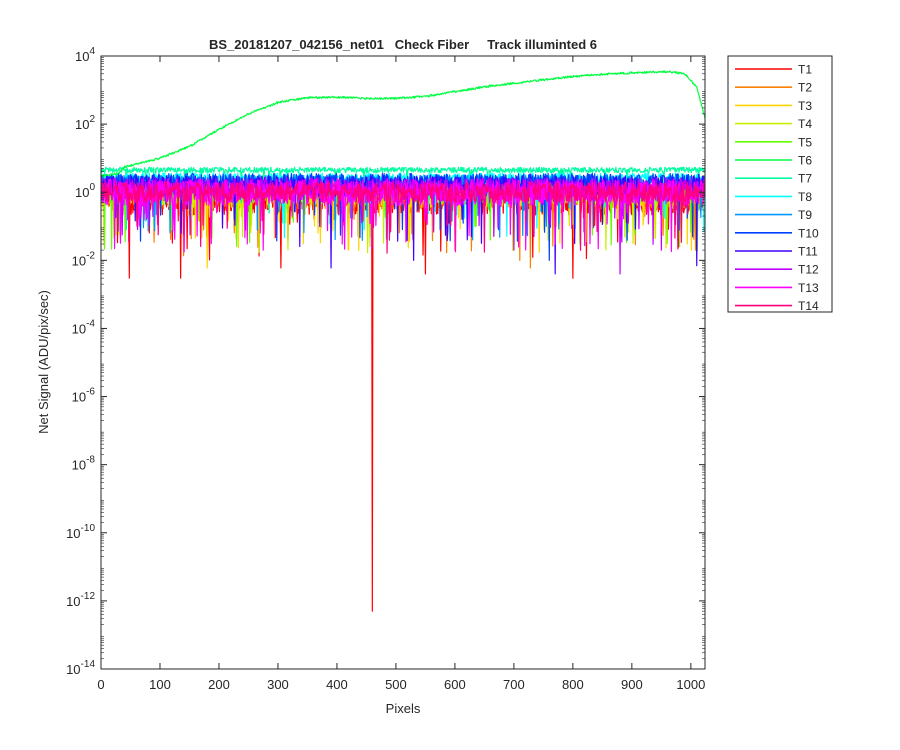 The image size is (900, 750). I want to click on y-tick-label: 10⁴, so click(85, 55).